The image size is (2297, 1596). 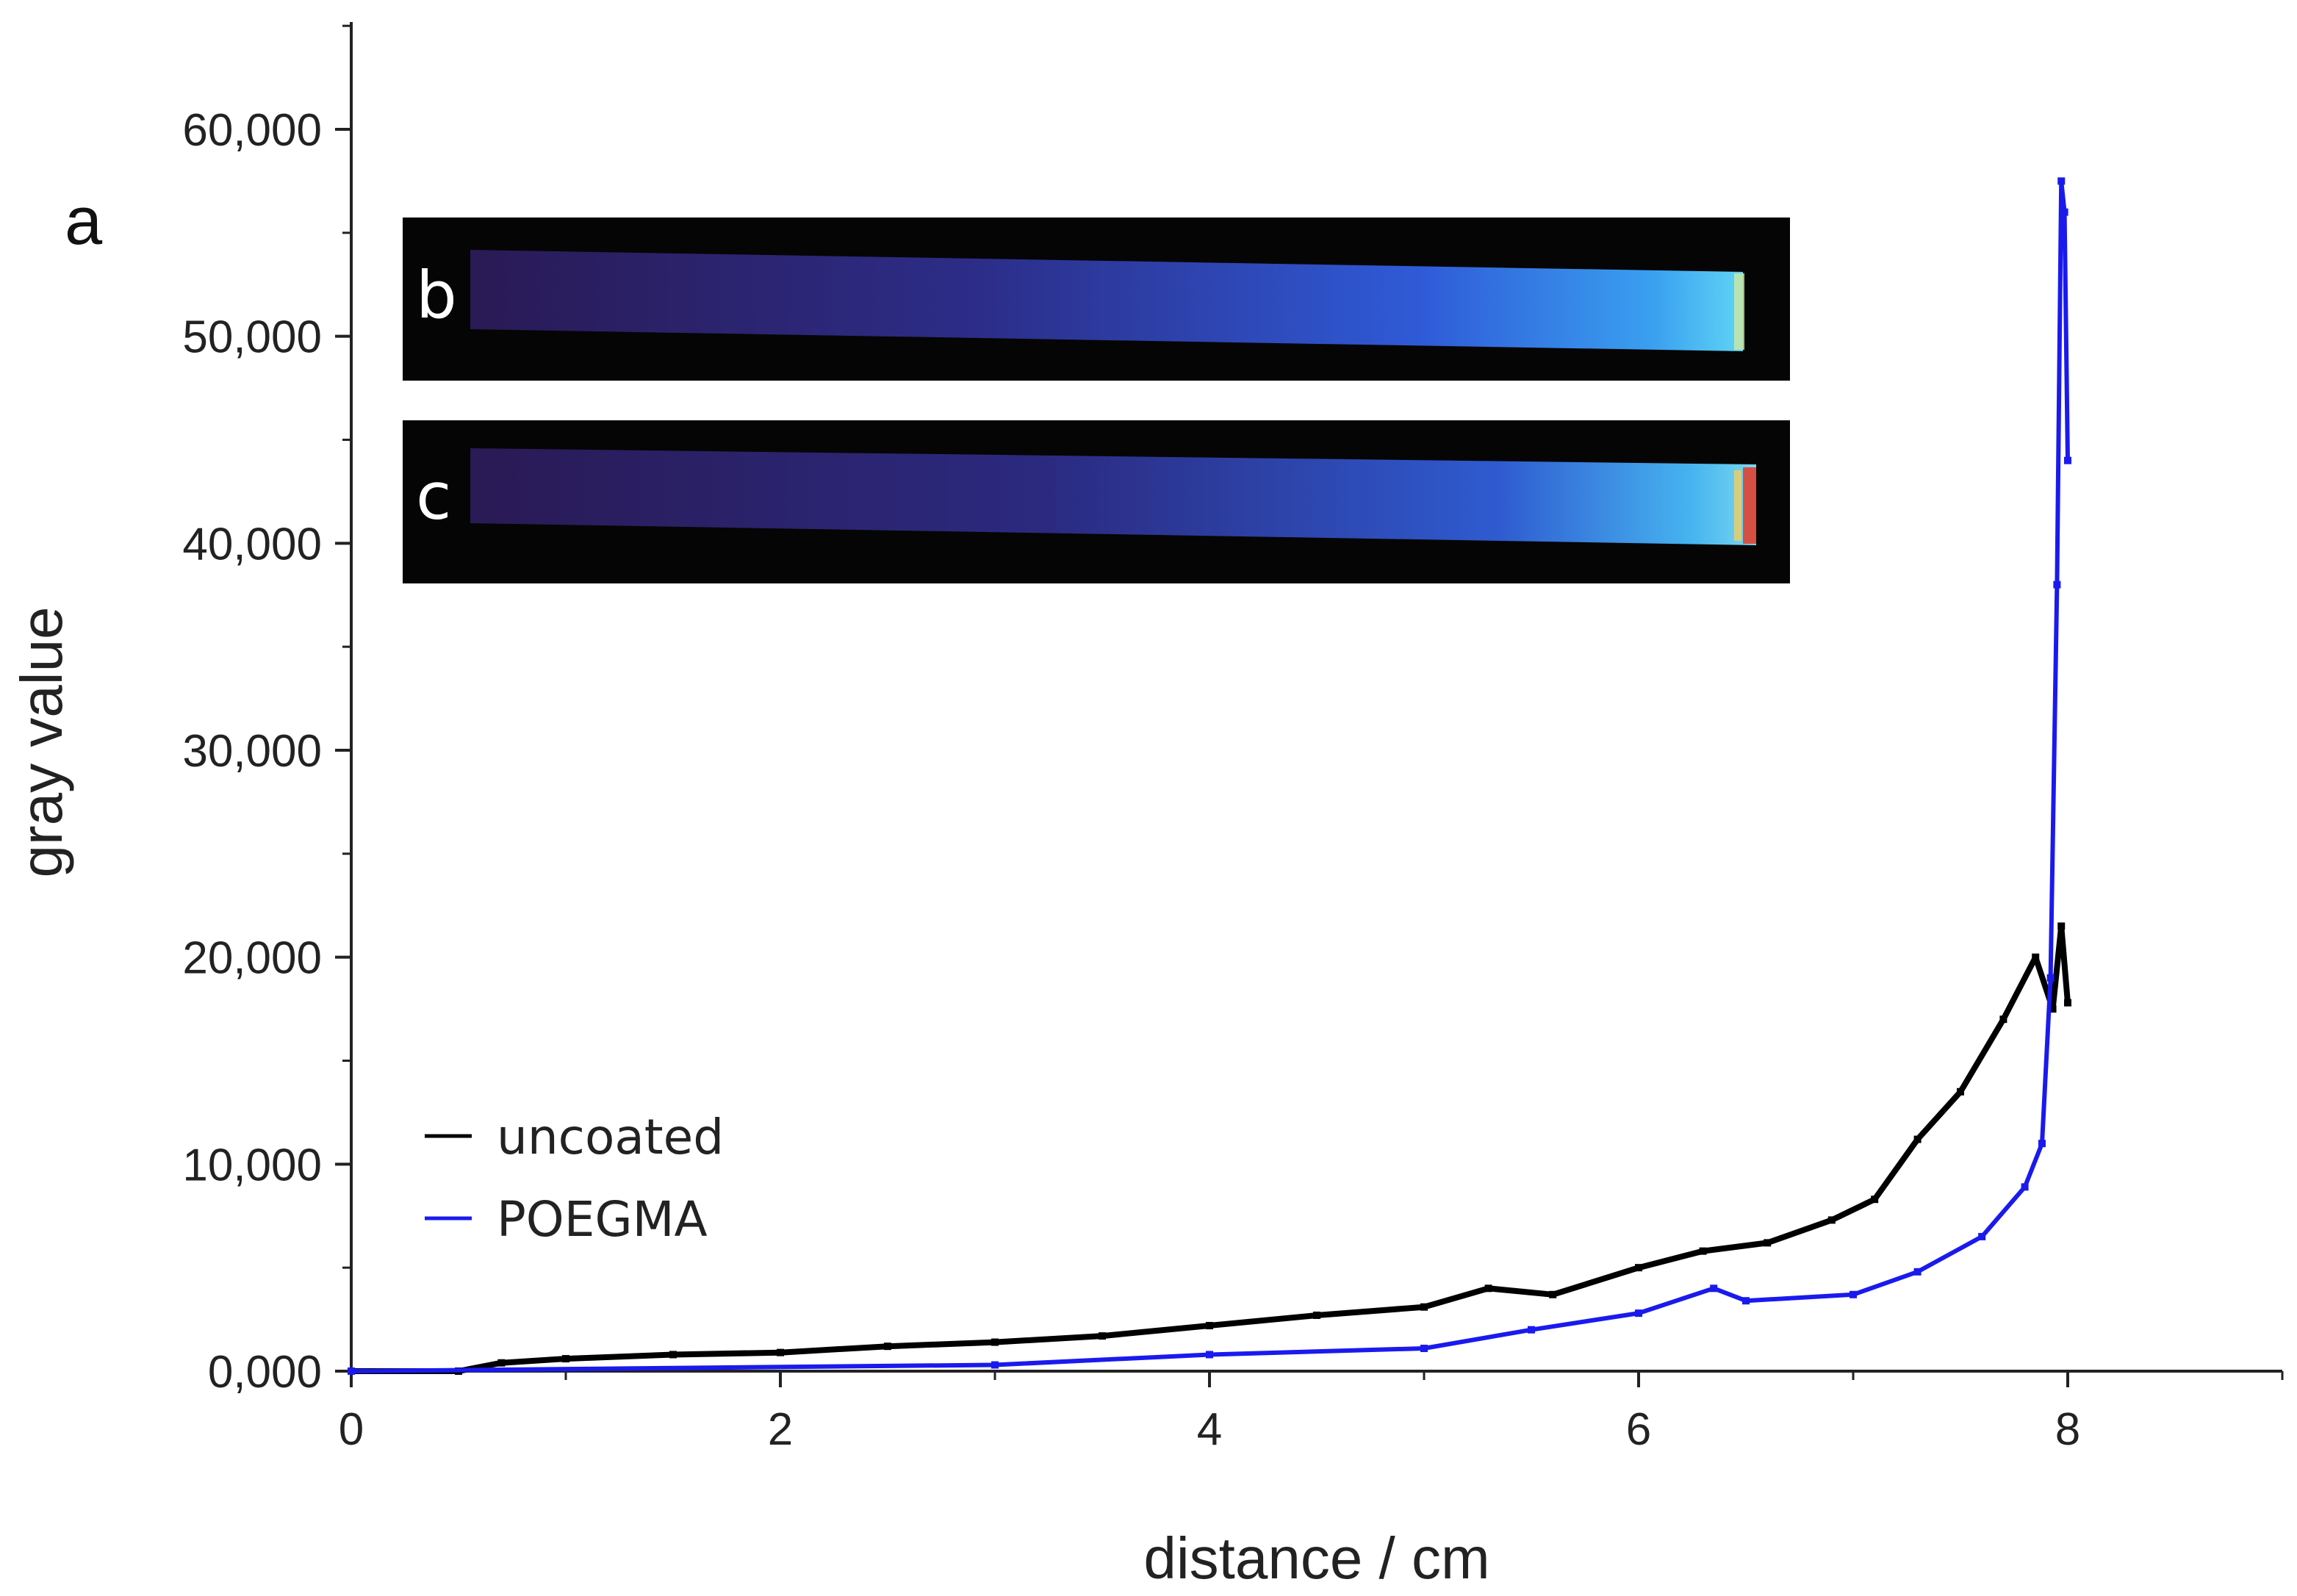 I want to click on inset-b-strip, so click(x=1106, y=300).